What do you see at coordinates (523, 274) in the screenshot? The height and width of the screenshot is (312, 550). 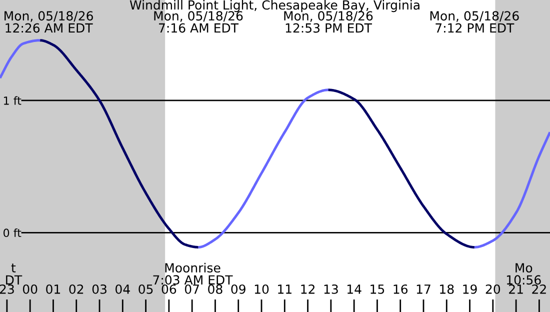 I see `annotation: Mo 10:56` at bounding box center [523, 274].